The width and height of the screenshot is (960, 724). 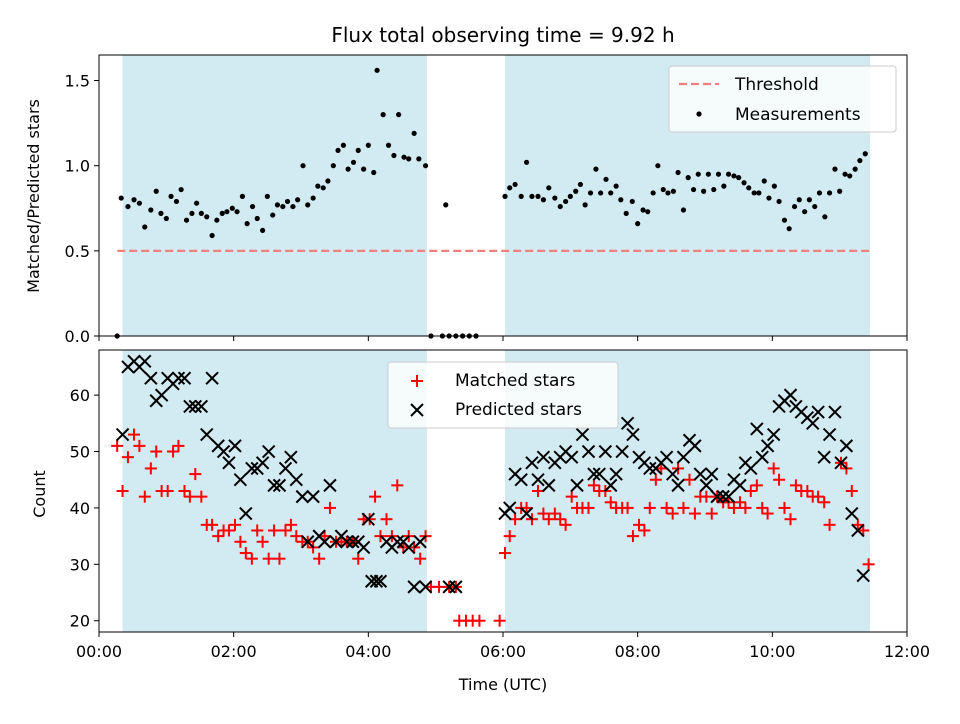 I want to click on x-tick-label-6: 12:00, so click(x=907, y=651).